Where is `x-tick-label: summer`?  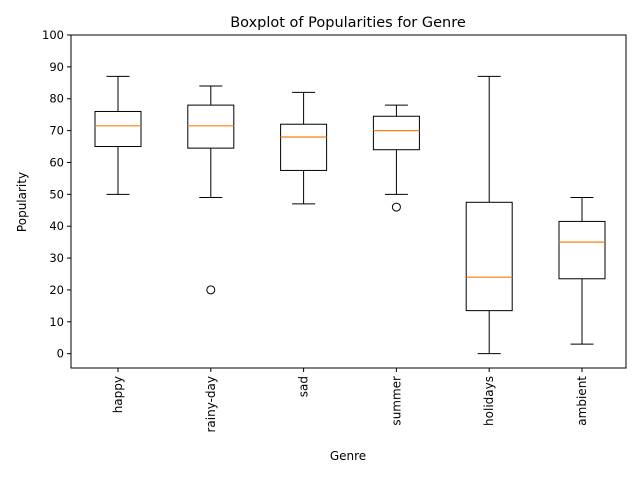 x-tick-label: summer is located at coordinates (396, 401).